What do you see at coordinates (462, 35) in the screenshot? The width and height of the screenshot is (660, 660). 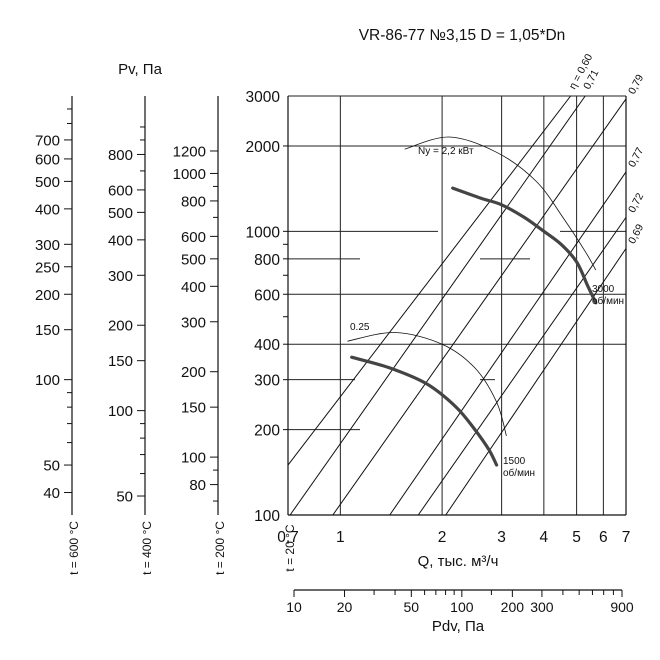 I see `chart-title: VR-86-77 №3,15 D = 1,05*Dn` at bounding box center [462, 35].